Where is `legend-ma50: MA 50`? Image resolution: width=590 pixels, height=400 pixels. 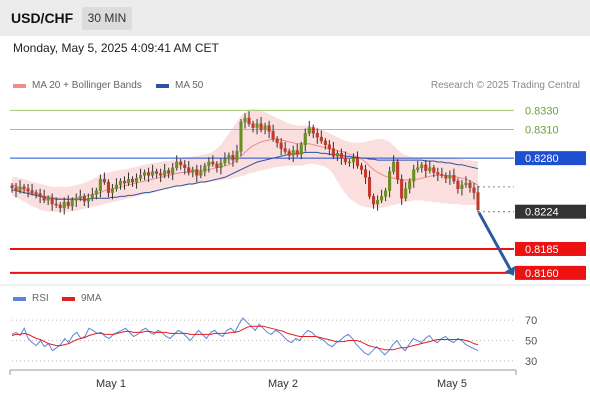
legend-ma50: MA 50 is located at coordinates (179, 85).